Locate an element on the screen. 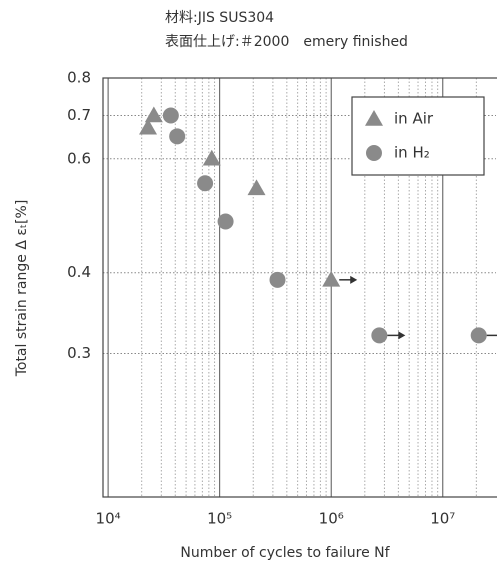 Image resolution: width=497 pixels, height=569 pixels. y-tick-label: 0.4 is located at coordinates (79, 272).